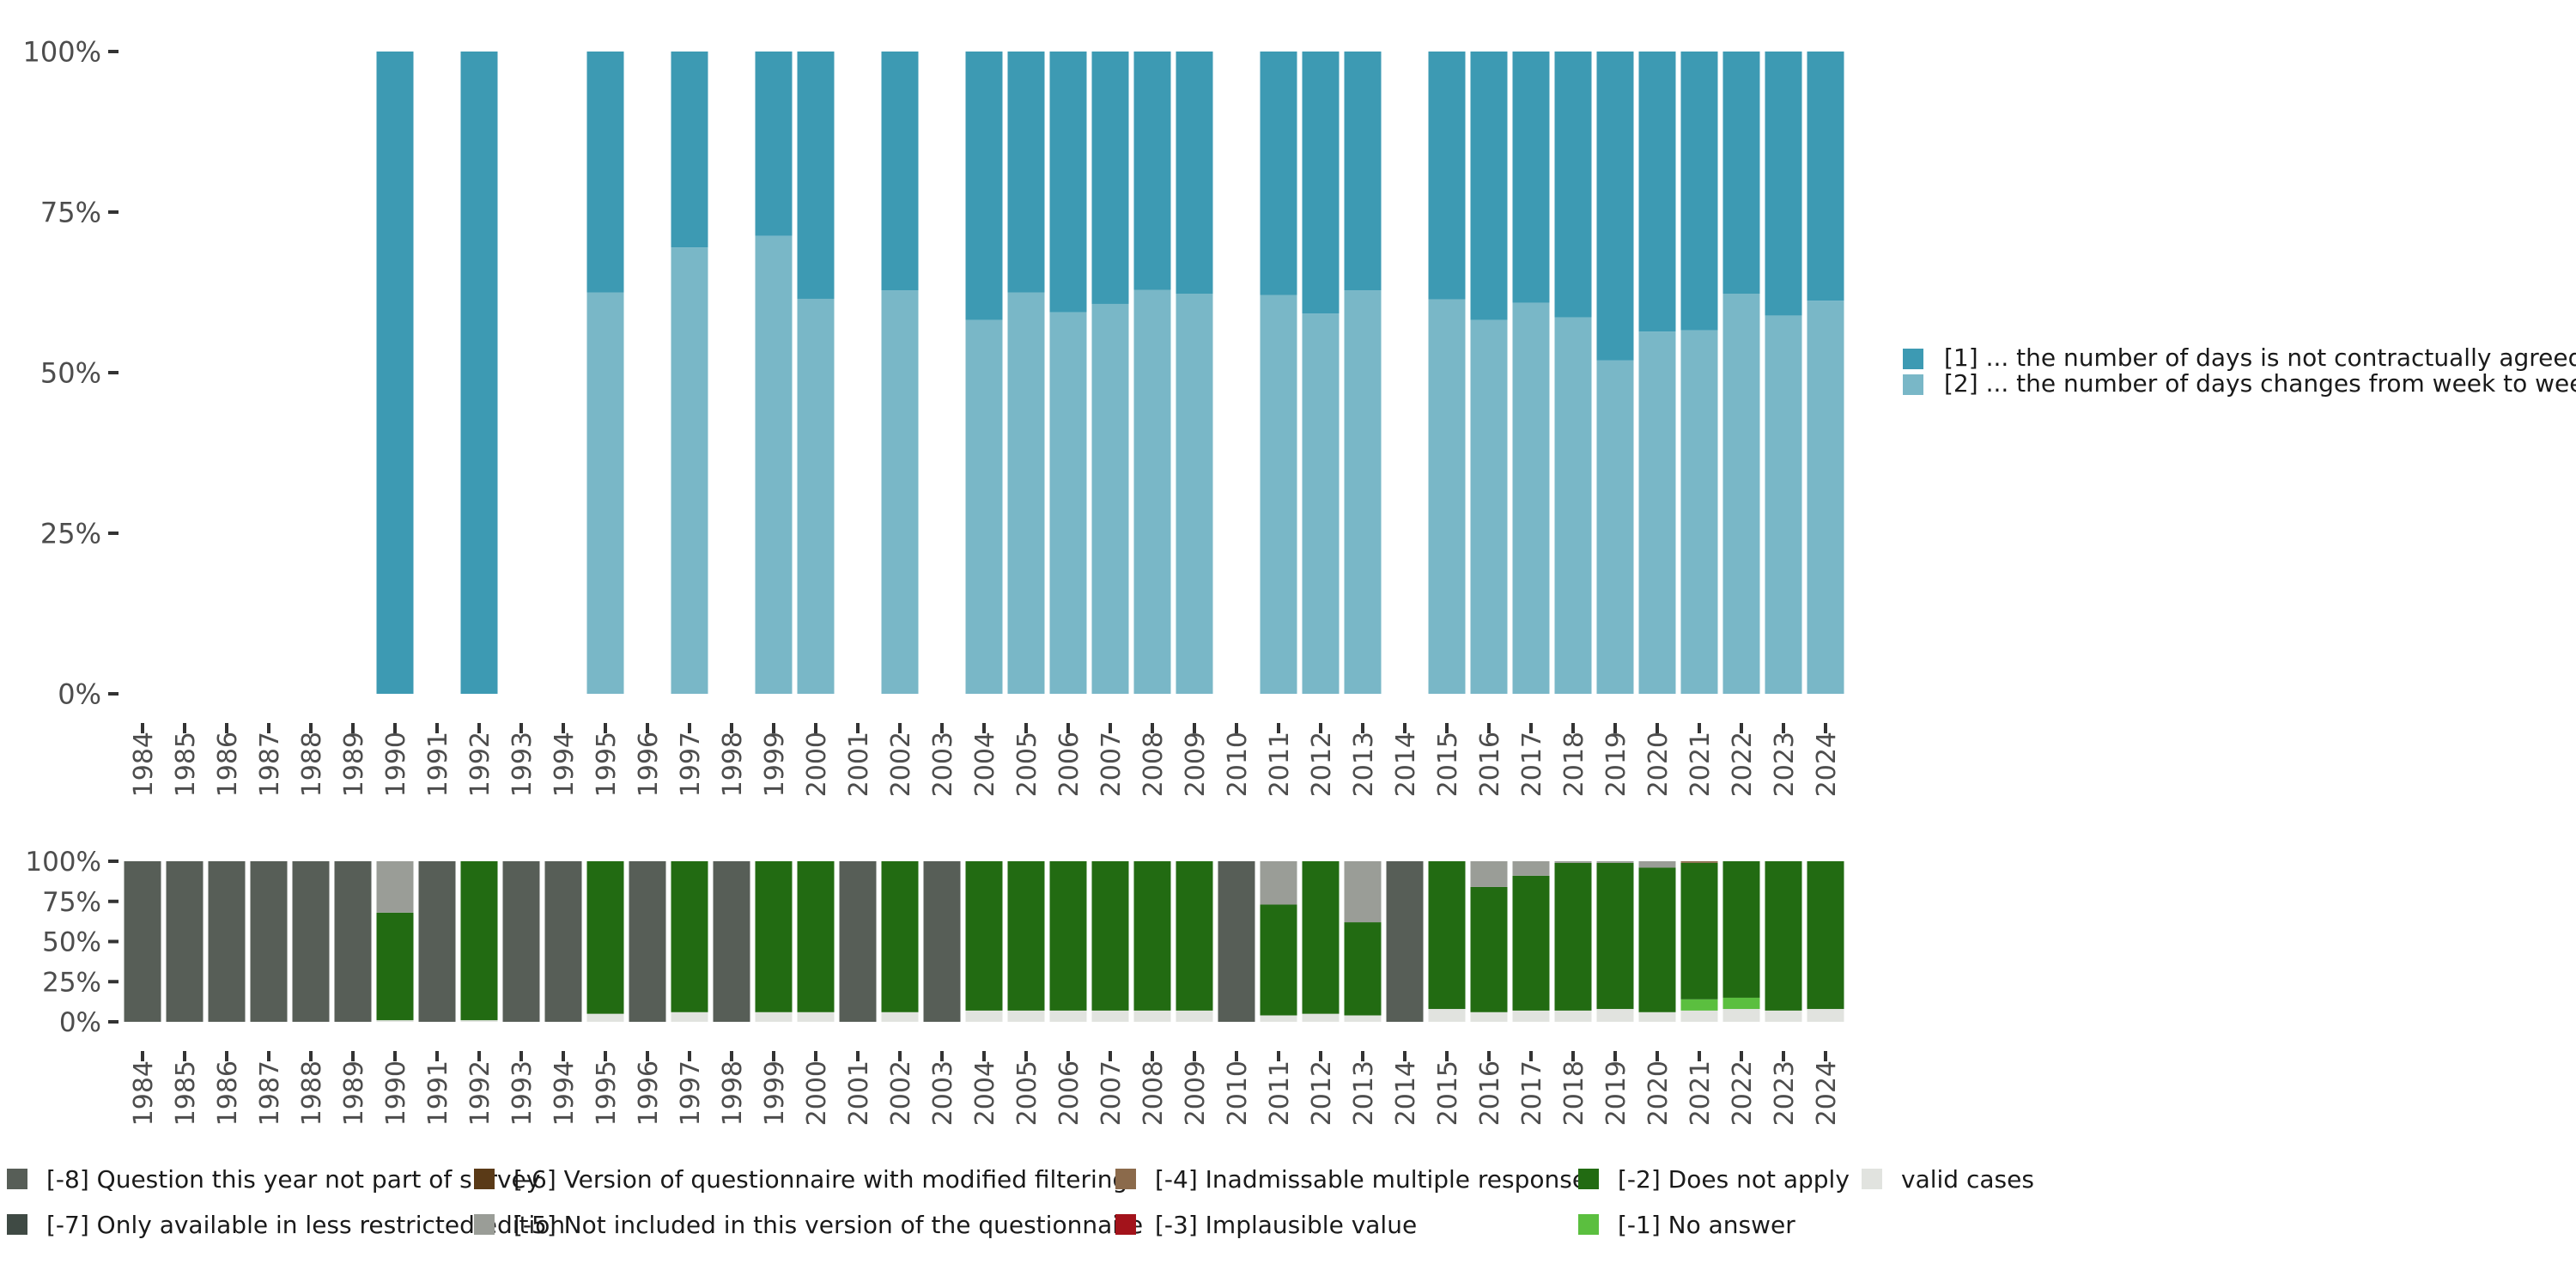  Describe the element at coordinates (1743, 764) in the screenshot. I see `x-tick-label: 2022` at that location.